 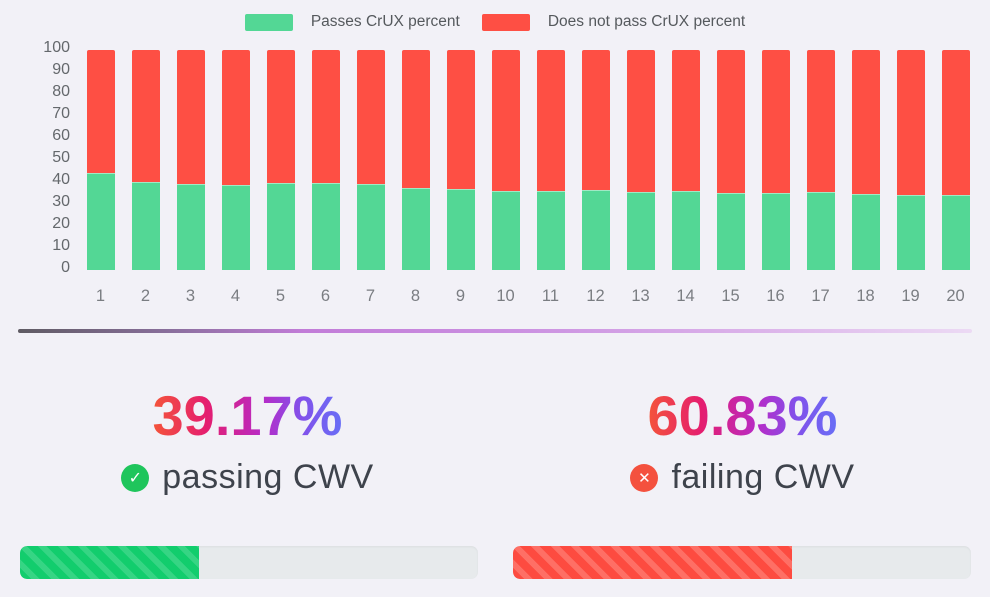 What do you see at coordinates (742, 562) in the screenshot?
I see `progress-track-failing` at bounding box center [742, 562].